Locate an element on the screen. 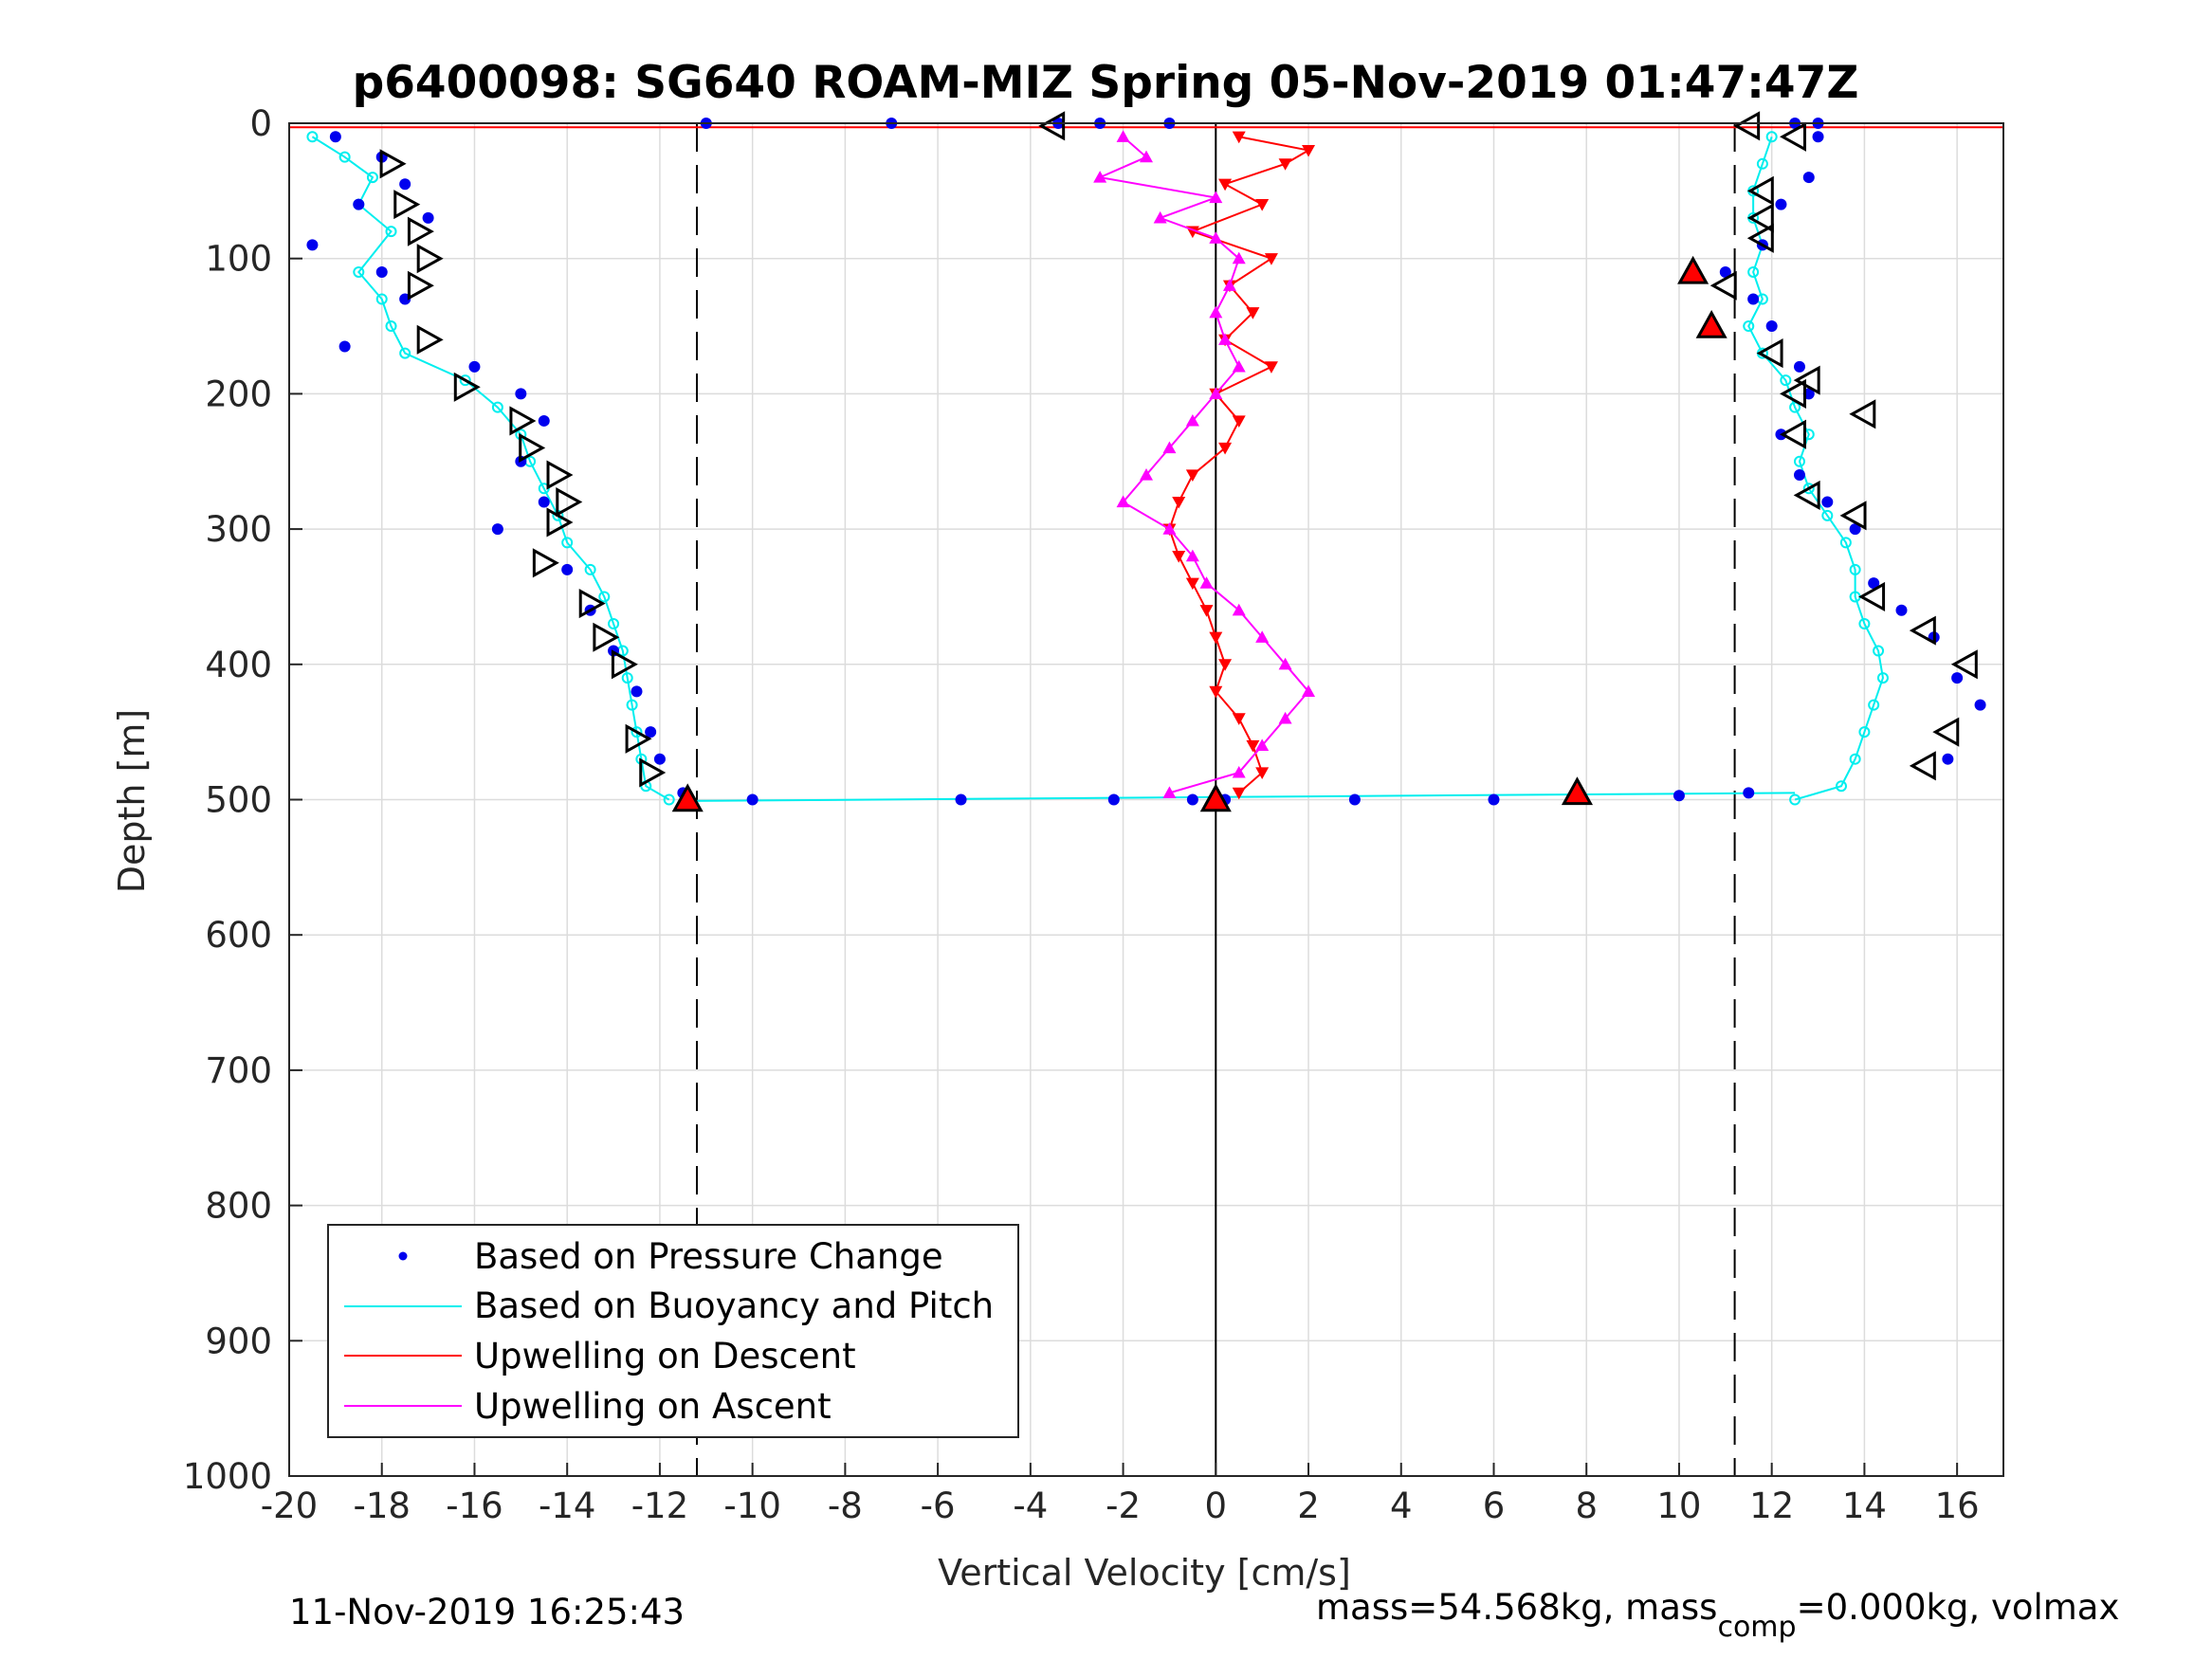 This screenshot has width=2212, height=1659. x-tick-label: -8 is located at coordinates (845, 1506).